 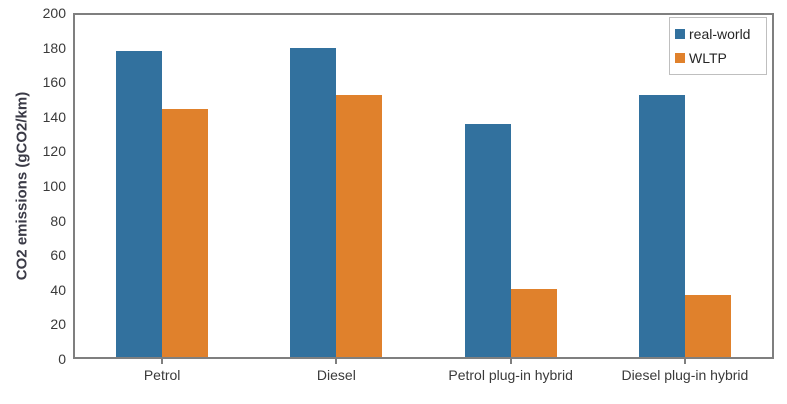 I want to click on legend-item-real-world: real-world, so click(x=718, y=34).